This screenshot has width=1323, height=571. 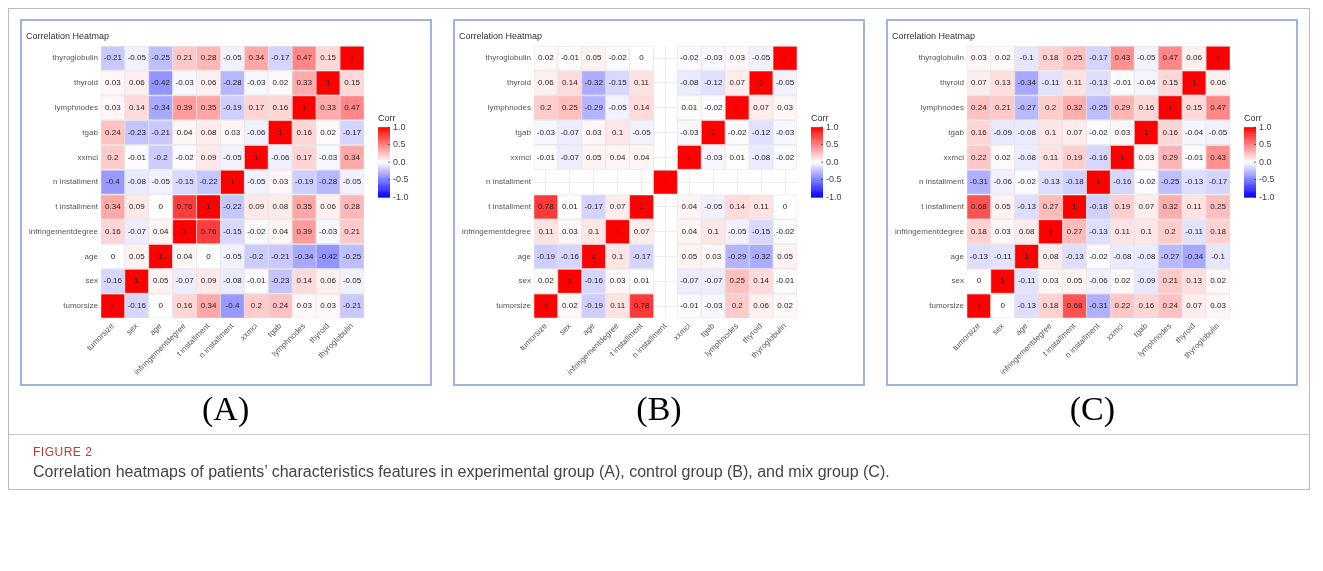 I want to click on data-label: -0.34, so click(x=161, y=107).